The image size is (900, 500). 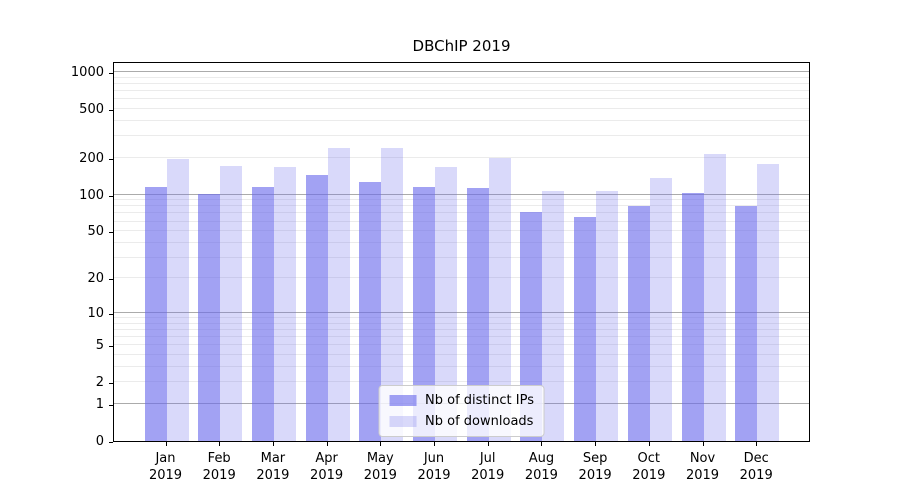 What do you see at coordinates (756, 467) in the screenshot?
I see `x-tick-label-dec: Dec 2019` at bounding box center [756, 467].